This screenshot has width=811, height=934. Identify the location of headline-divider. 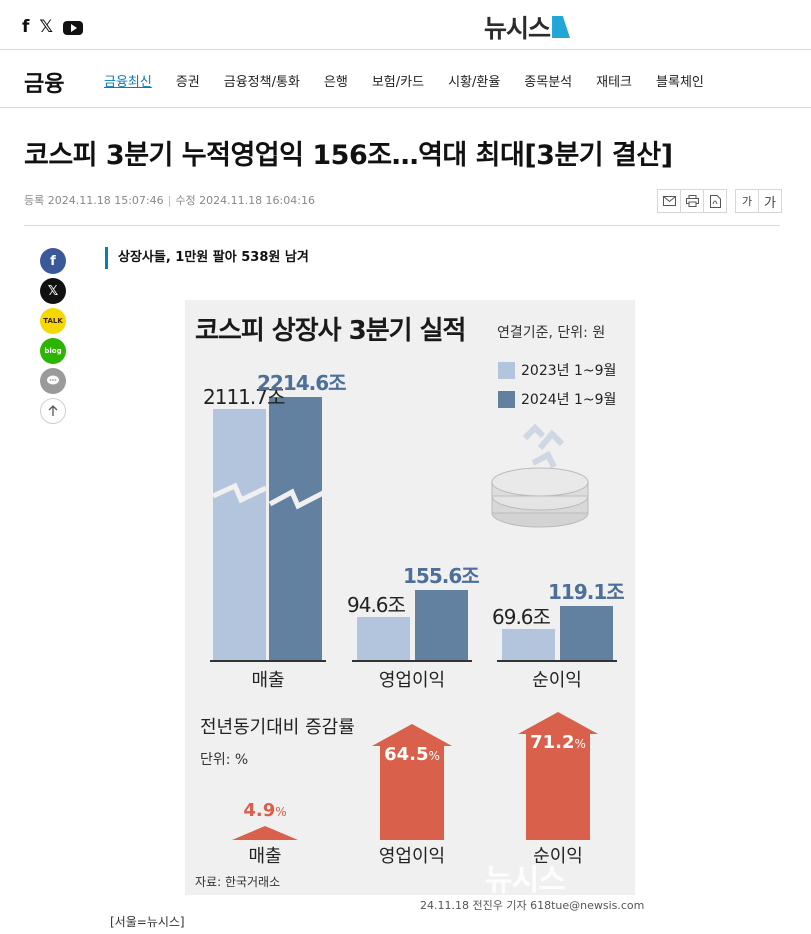
(402, 225).